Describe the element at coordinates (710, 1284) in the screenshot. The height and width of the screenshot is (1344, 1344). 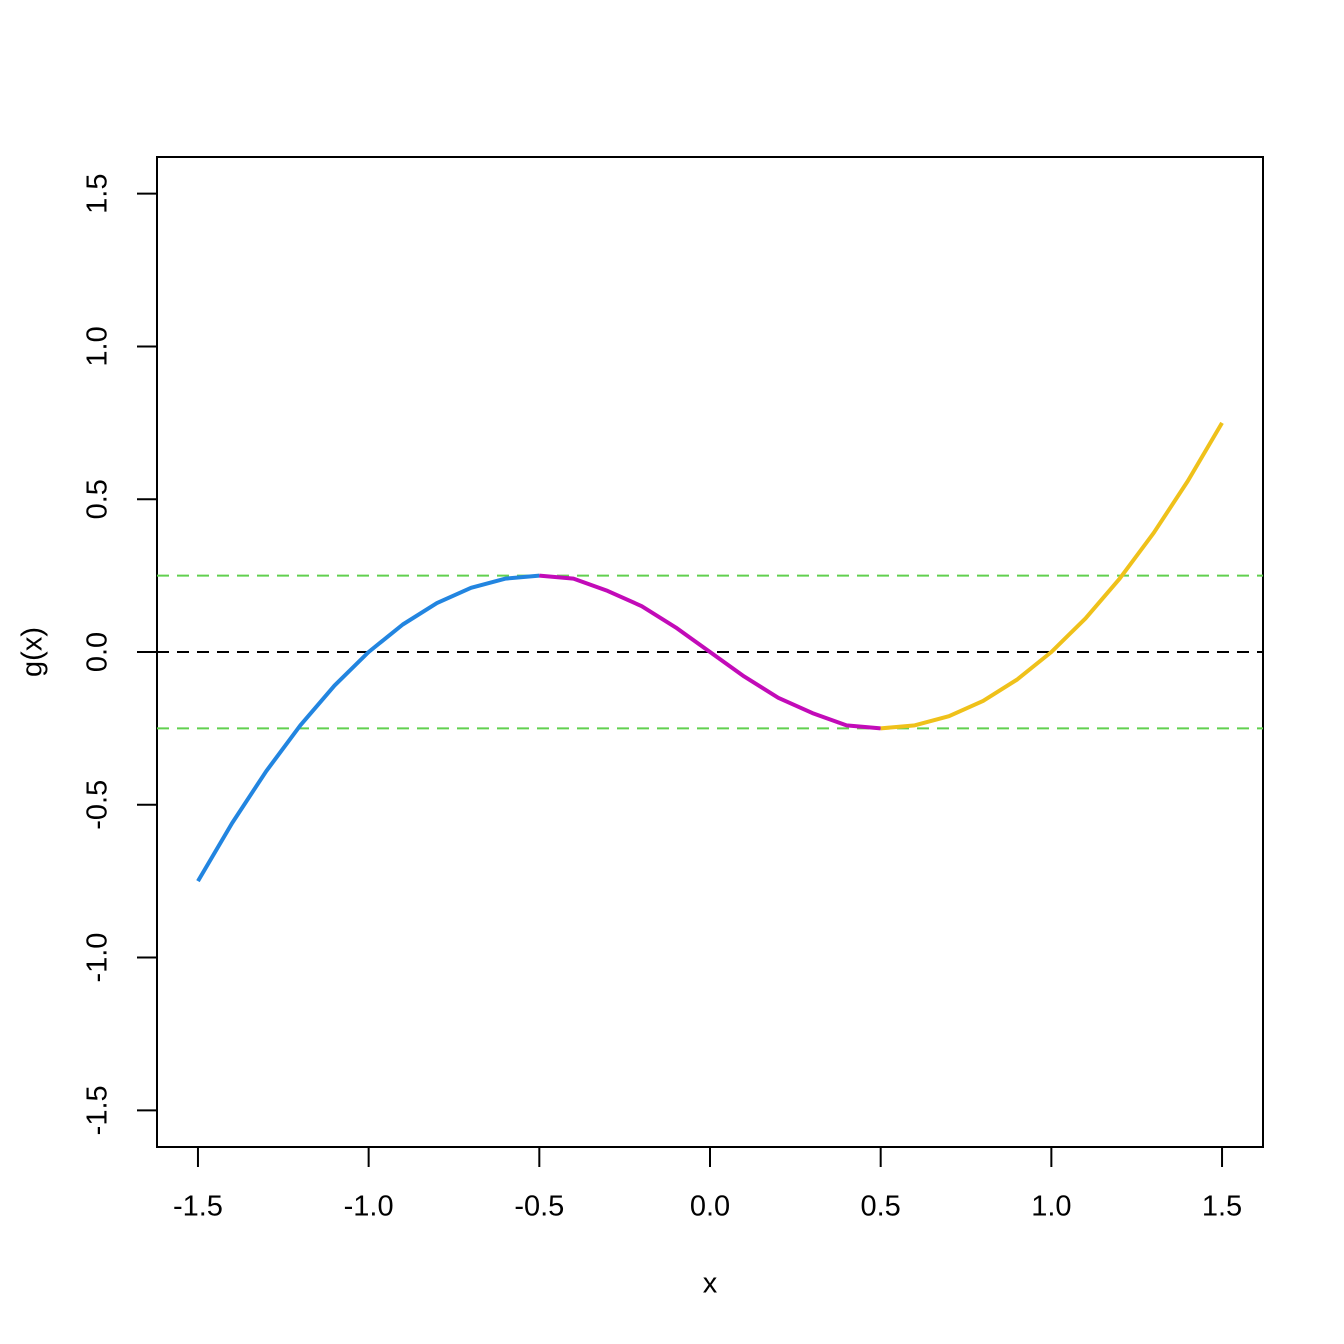
I see `x-axis-label: x` at that location.